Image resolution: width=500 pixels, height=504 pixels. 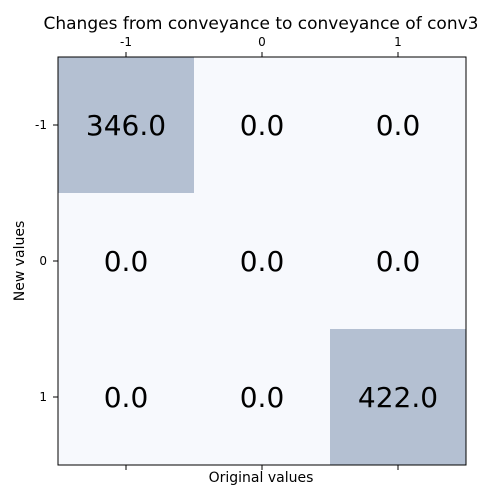 I want to click on x-tick-label: 1, so click(x=398, y=42).